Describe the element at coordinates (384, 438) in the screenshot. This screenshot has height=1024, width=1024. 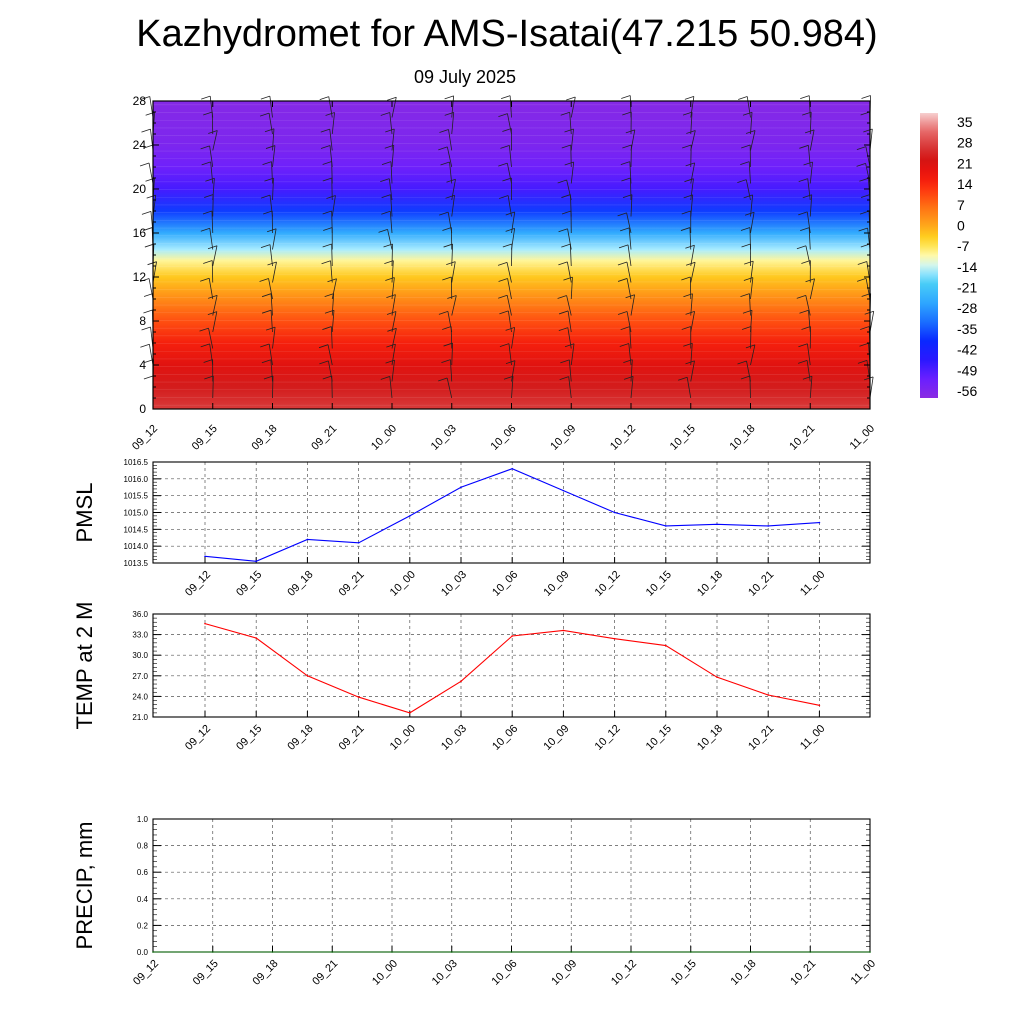
I see `x-tick-label: 10_00` at that location.